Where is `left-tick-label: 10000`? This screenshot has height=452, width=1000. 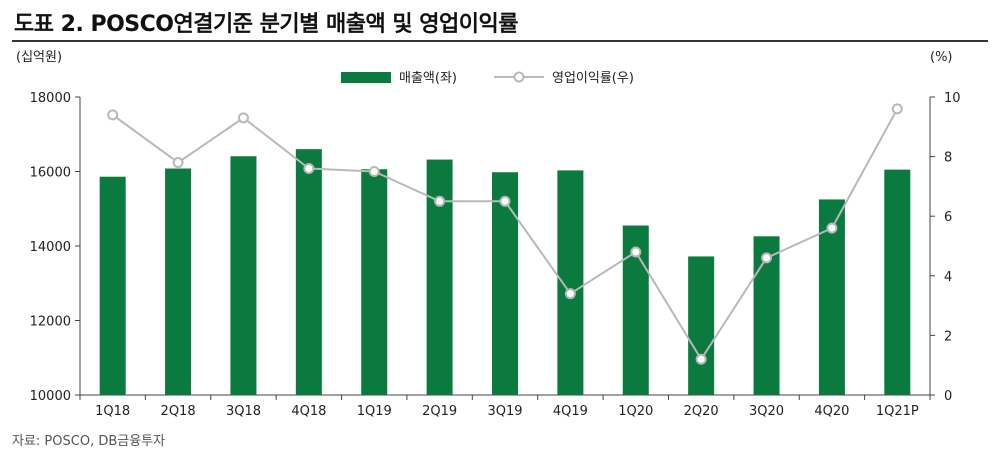
left-tick-label: 10000 is located at coordinates (50, 396).